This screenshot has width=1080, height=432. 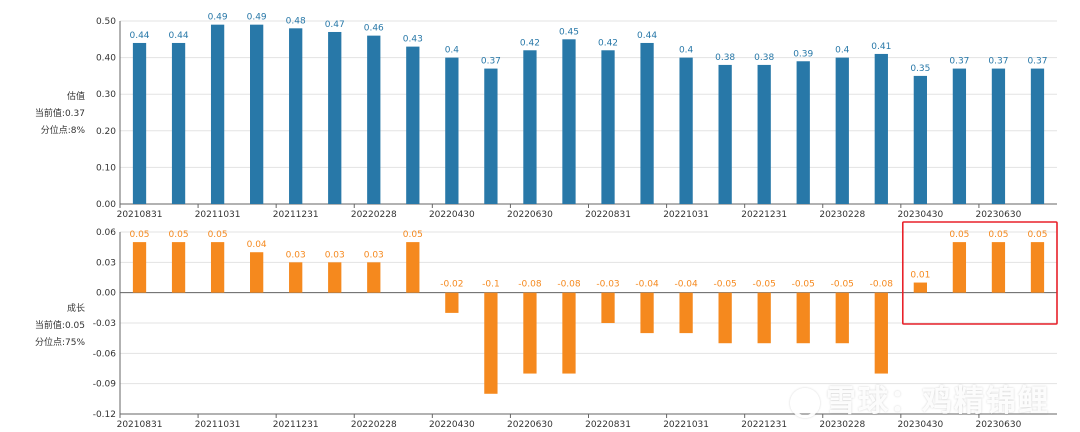 I want to click on top-data-label: 0.4, so click(x=842, y=51).